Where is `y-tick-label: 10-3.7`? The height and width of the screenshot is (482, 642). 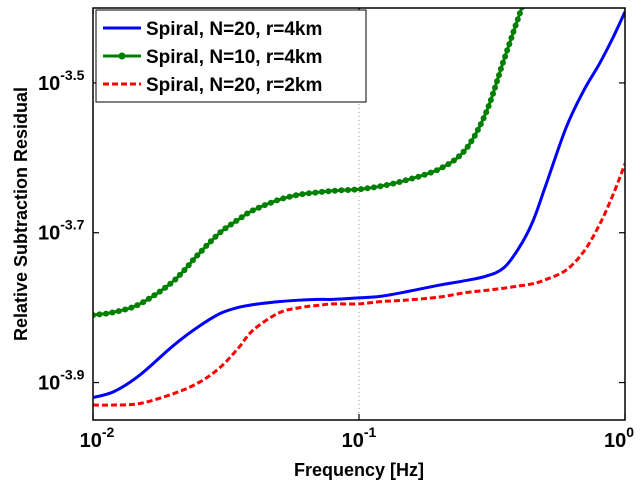 y-tick-label: 10-3.7 is located at coordinates (61, 231).